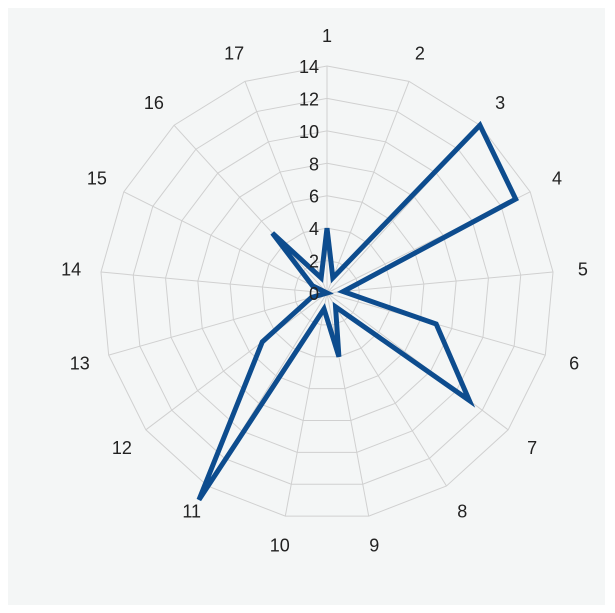  What do you see at coordinates (280, 546) in the screenshot?
I see `category-label-10: 10` at bounding box center [280, 546].